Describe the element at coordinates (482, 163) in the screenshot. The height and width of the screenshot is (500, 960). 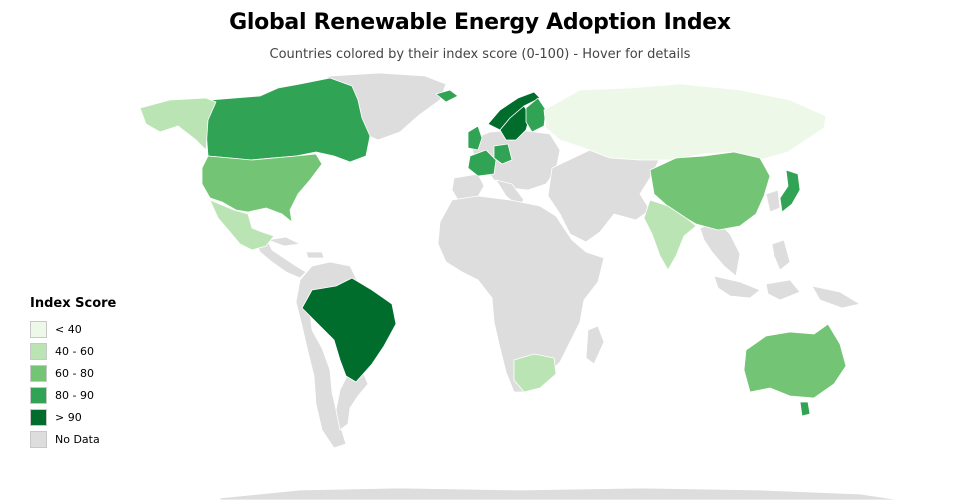
I see `country-france` at that location.